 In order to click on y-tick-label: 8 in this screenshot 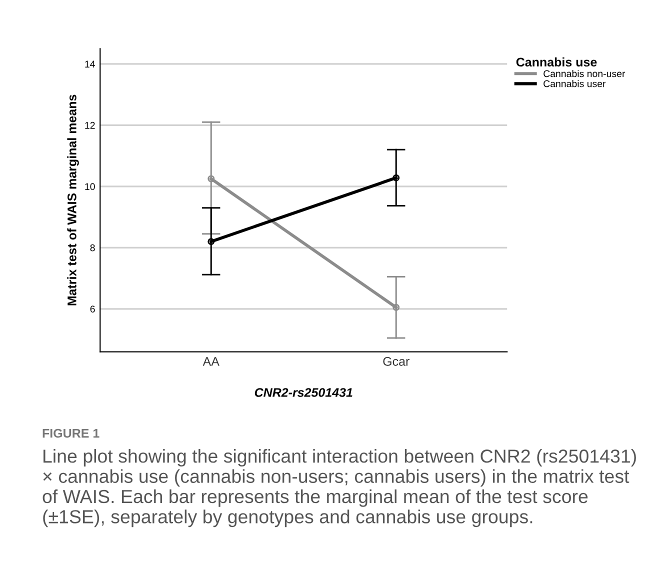, I will do `click(92, 248)`.